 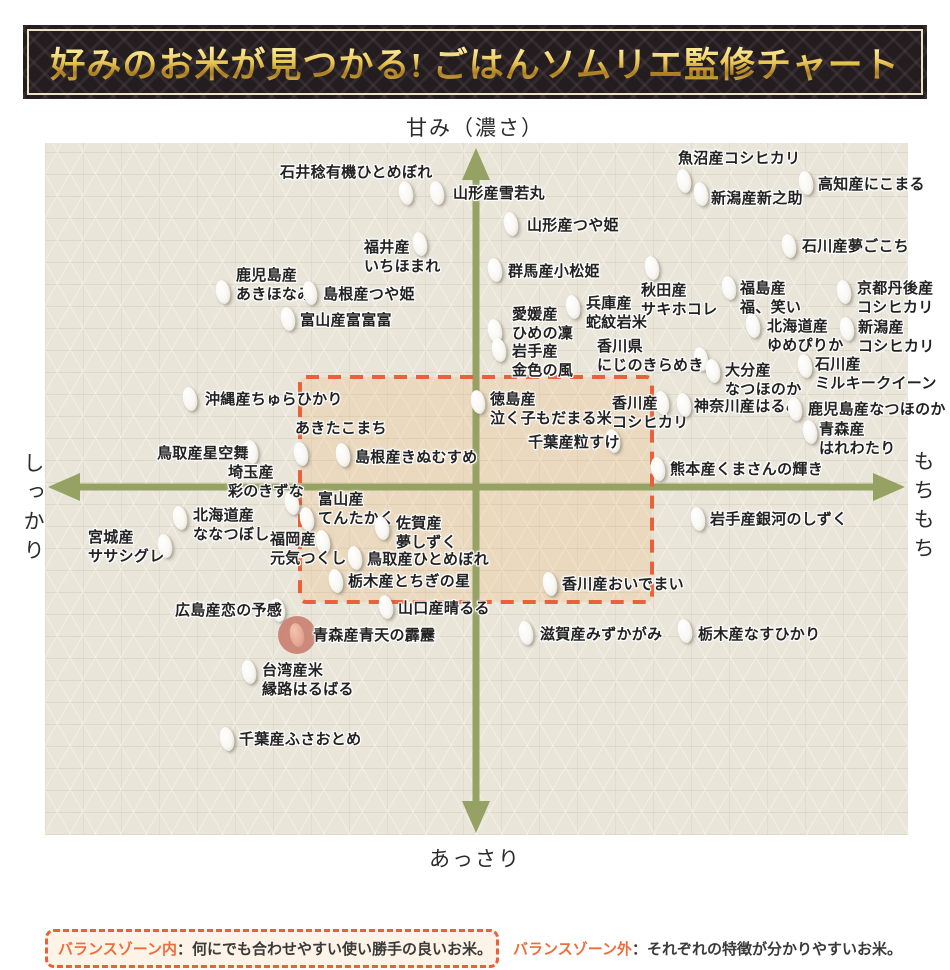 I want to click on page-title: 好みのお米が見つかる! ごはんソムリエ監修チャート, so click(x=474, y=62).